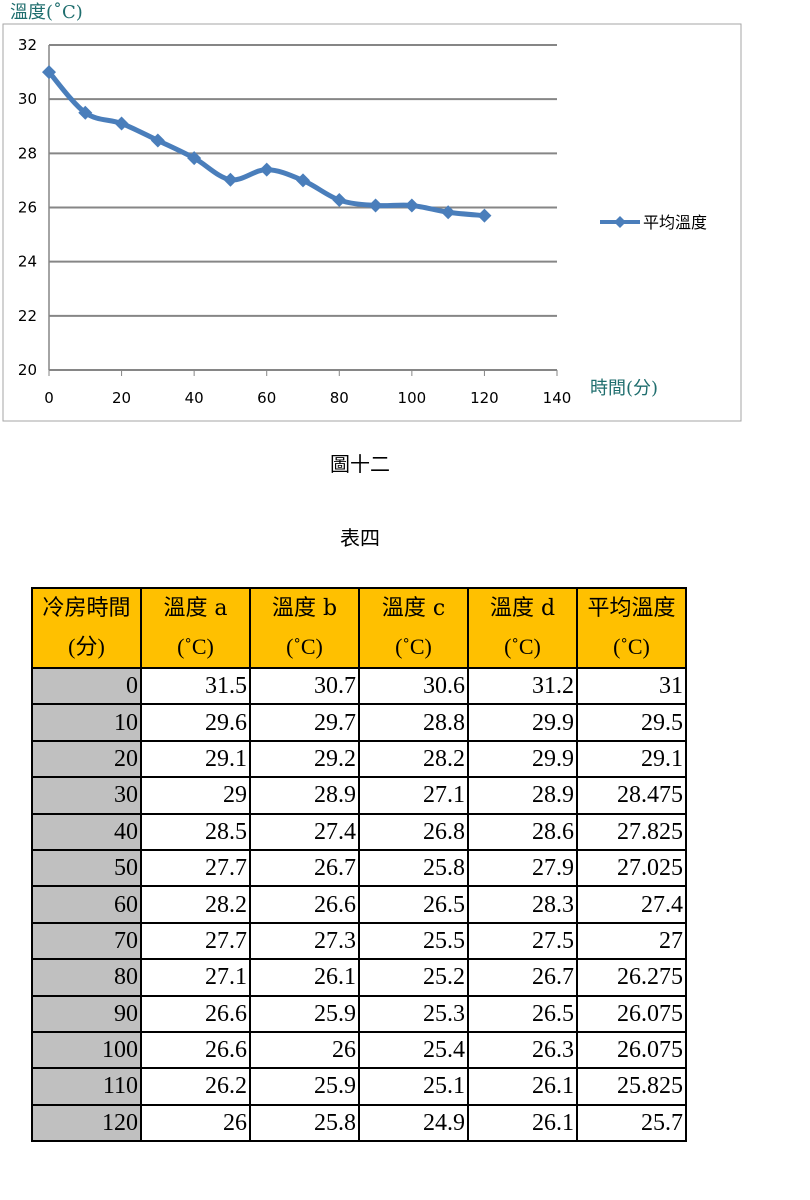  I want to click on time-cell: 30, so click(86, 795).